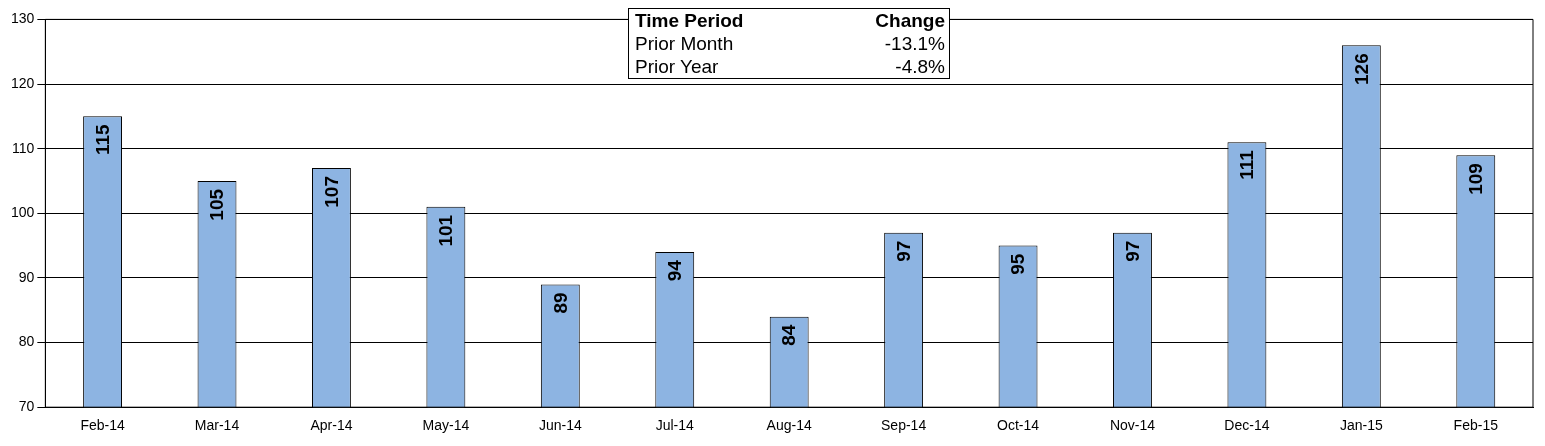 The width and height of the screenshot is (1545, 446). What do you see at coordinates (102, 139) in the screenshot?
I see `data-label: 115` at bounding box center [102, 139].